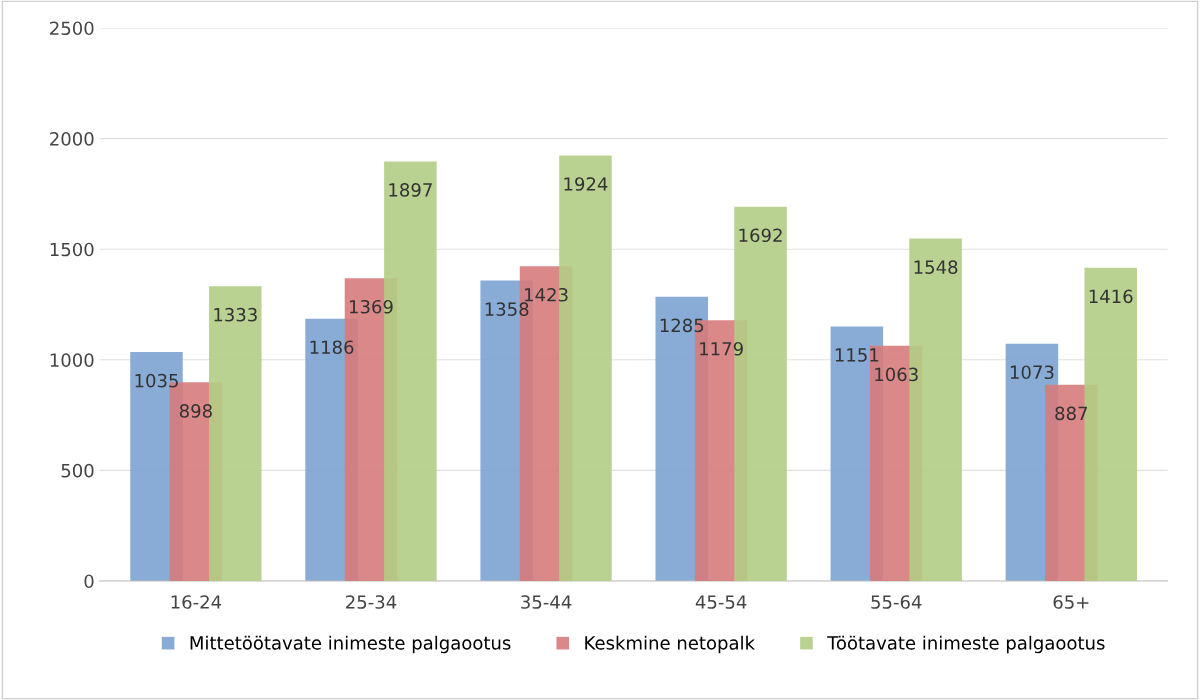 The height and width of the screenshot is (700, 1200). I want to click on legend-label: Keskmine netopalk, so click(670, 644).